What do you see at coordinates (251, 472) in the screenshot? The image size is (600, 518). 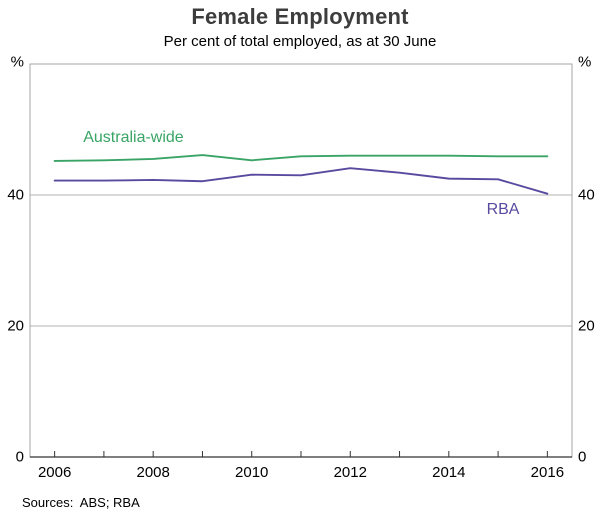 I see `x-tick-label: 2010` at bounding box center [251, 472].